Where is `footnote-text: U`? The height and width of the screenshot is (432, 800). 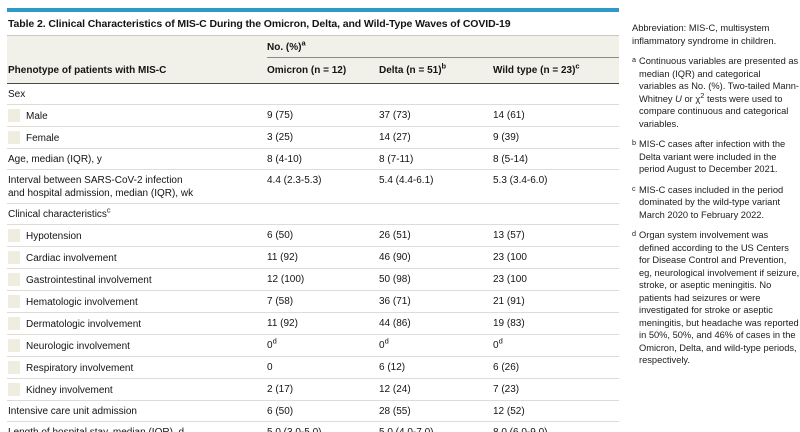
footnote-text: U is located at coordinates (678, 98).